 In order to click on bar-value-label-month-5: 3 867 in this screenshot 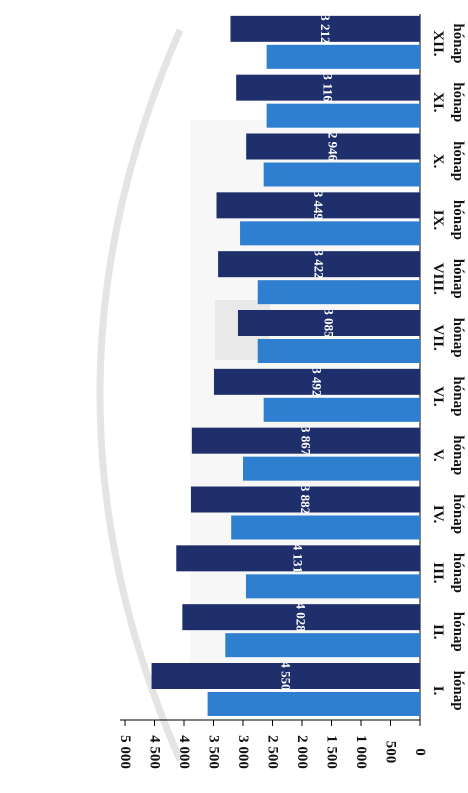, I will do `click(305, 441)`.